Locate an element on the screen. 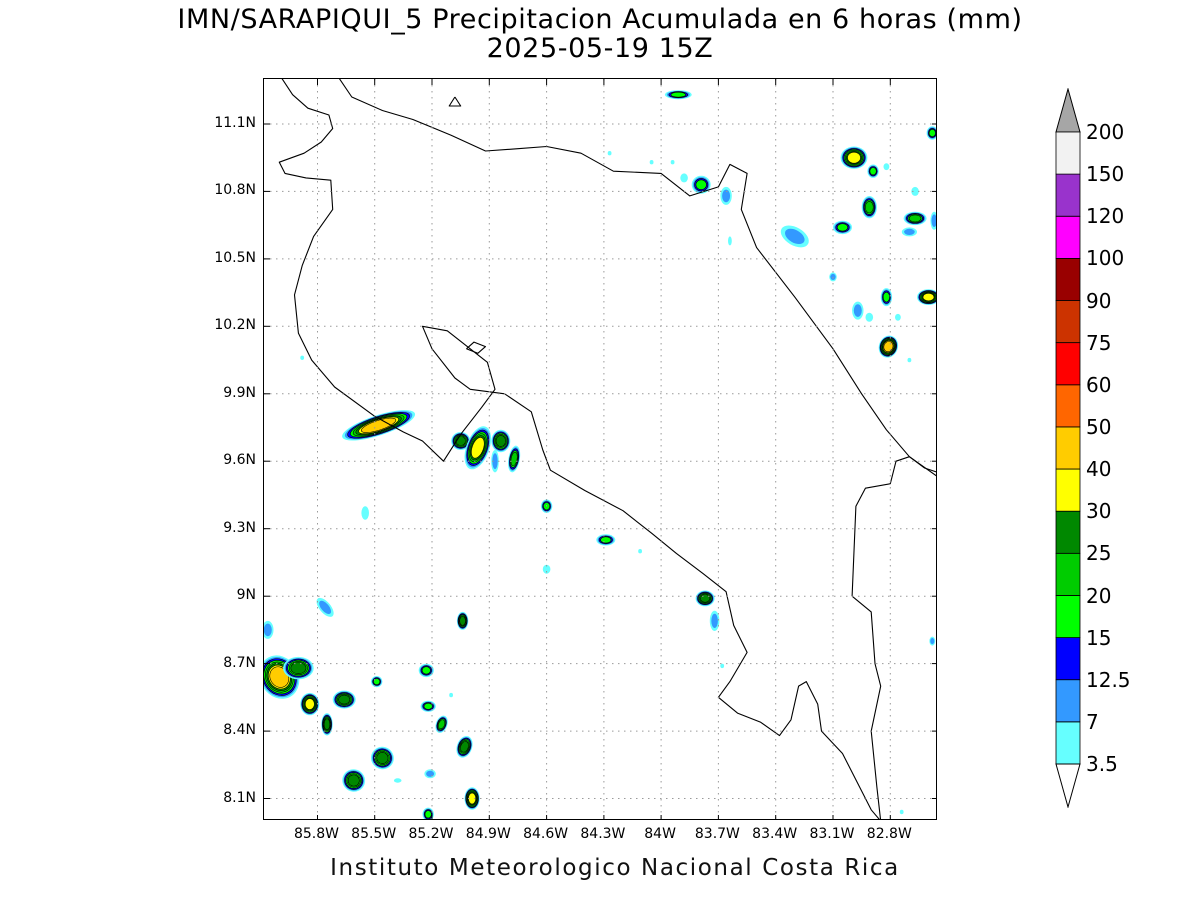  colorbar-label: 15 is located at coordinates (1099, 637).